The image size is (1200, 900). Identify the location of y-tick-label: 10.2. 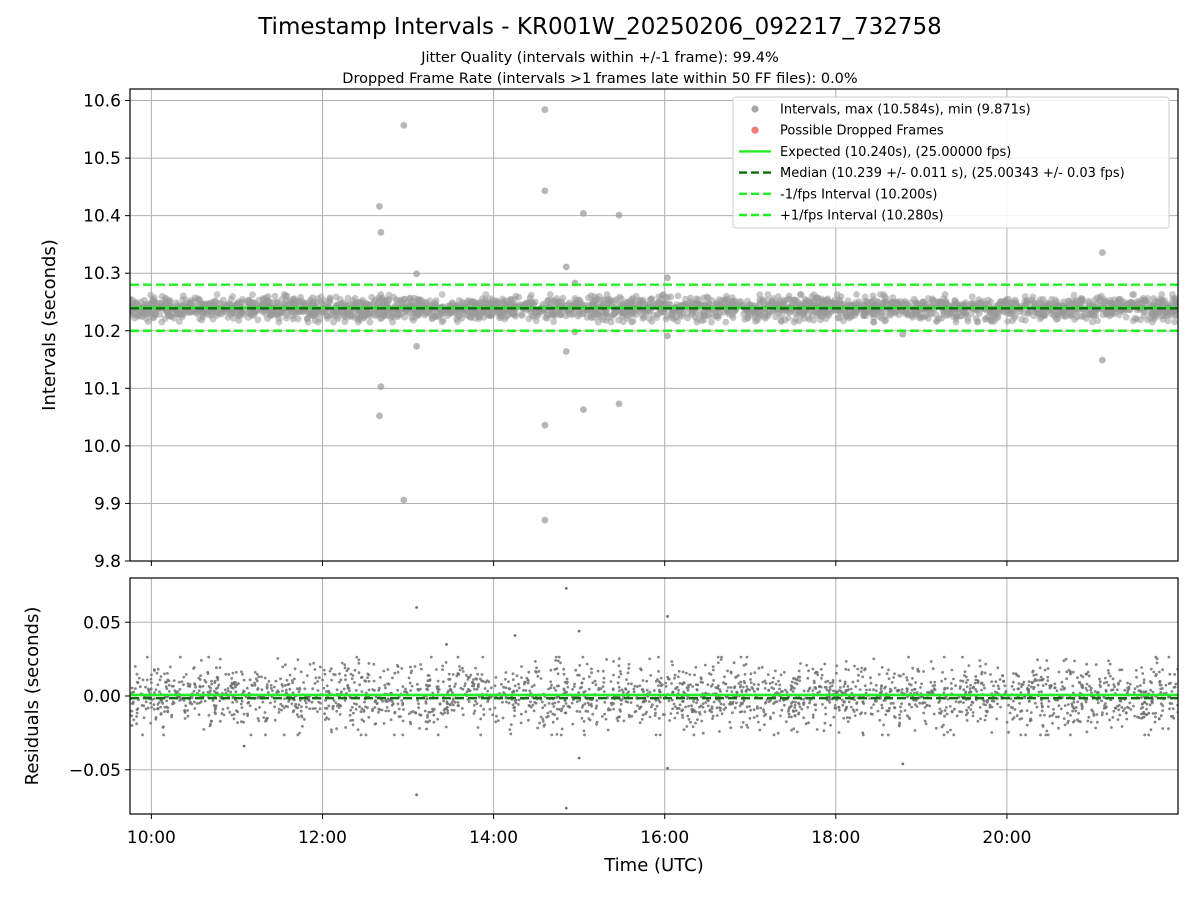
(102, 332).